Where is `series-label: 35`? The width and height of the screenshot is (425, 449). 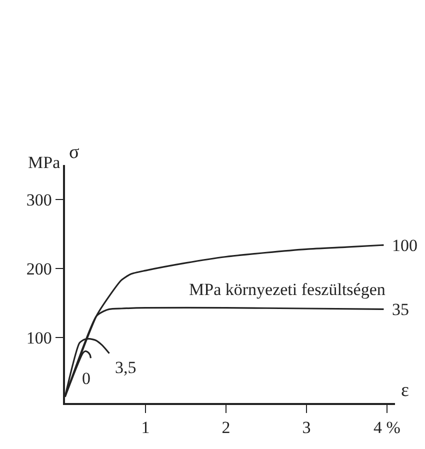
series-label: 35 is located at coordinates (400, 309).